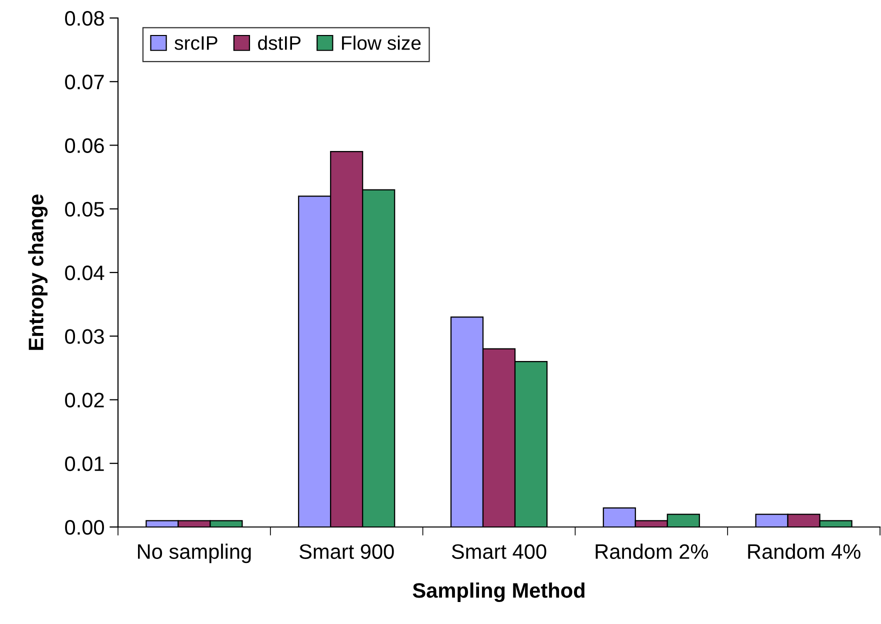 This screenshot has height=624, width=881. I want to click on legend-label: dstIP, so click(279, 43).